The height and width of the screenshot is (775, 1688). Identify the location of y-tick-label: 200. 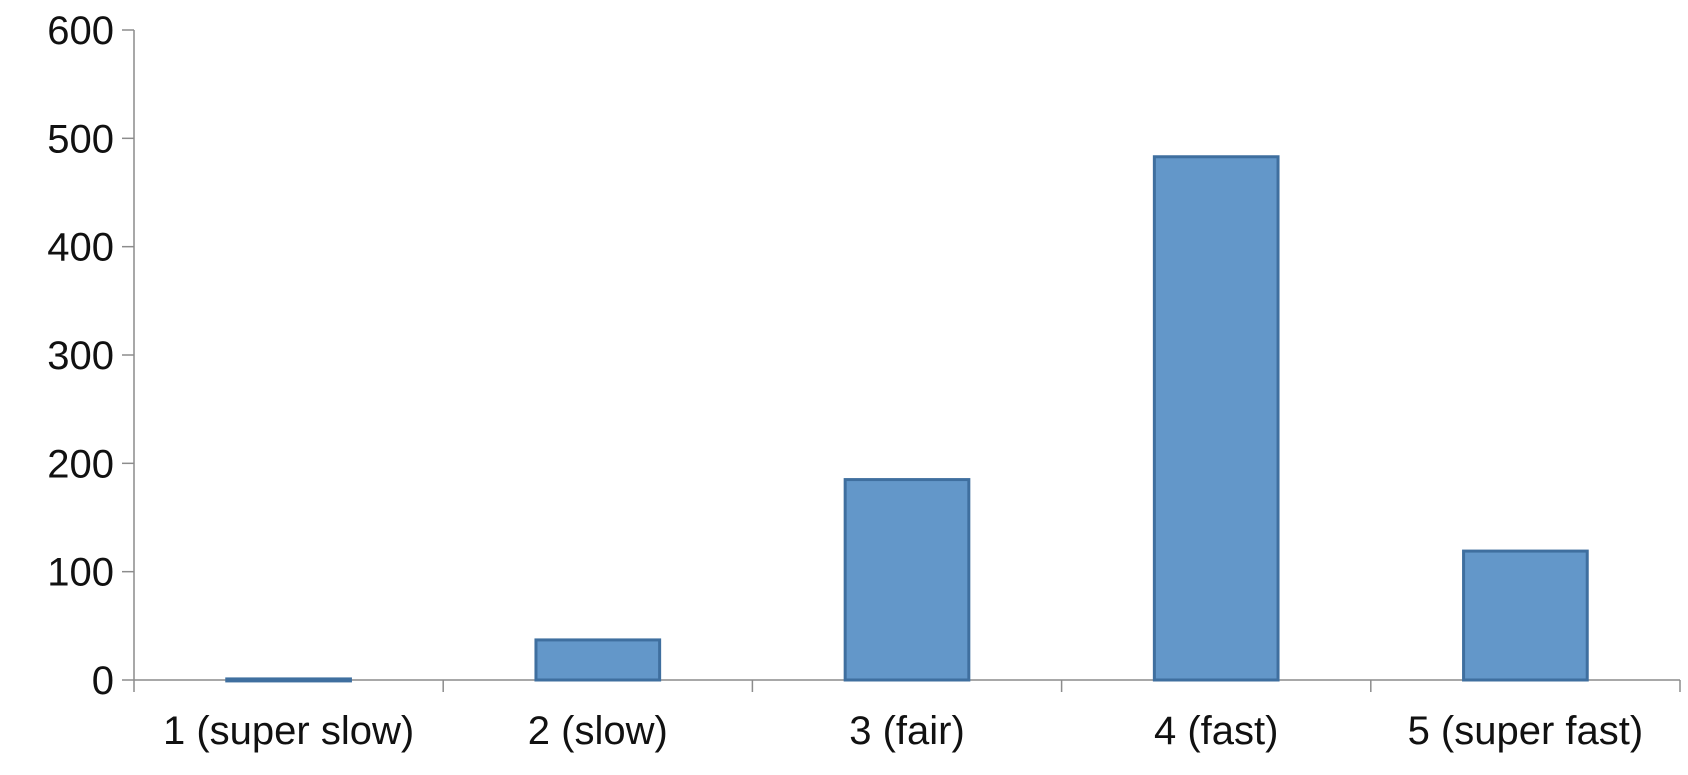
(80, 464).